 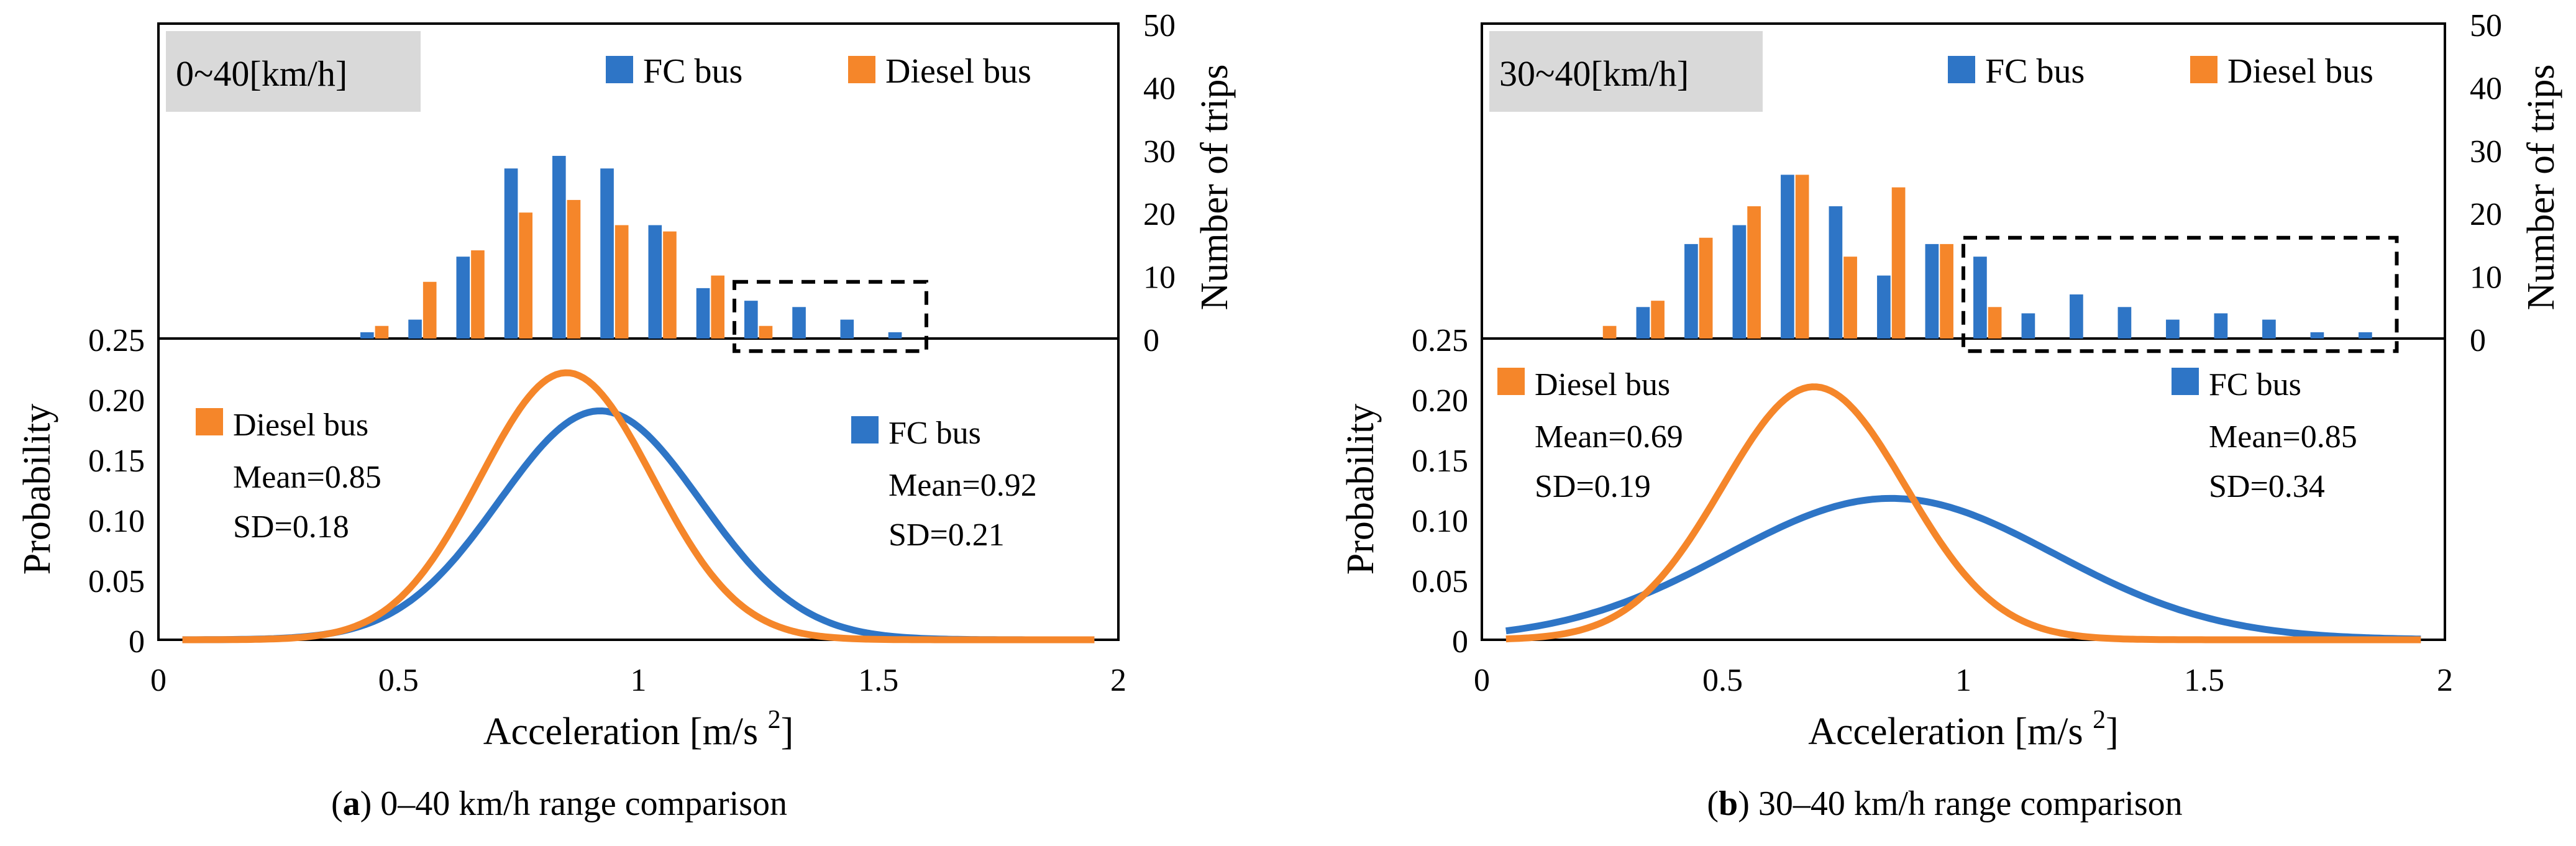 I want to click on diesel-mean-label: Mean=0.85, so click(x=307, y=478).